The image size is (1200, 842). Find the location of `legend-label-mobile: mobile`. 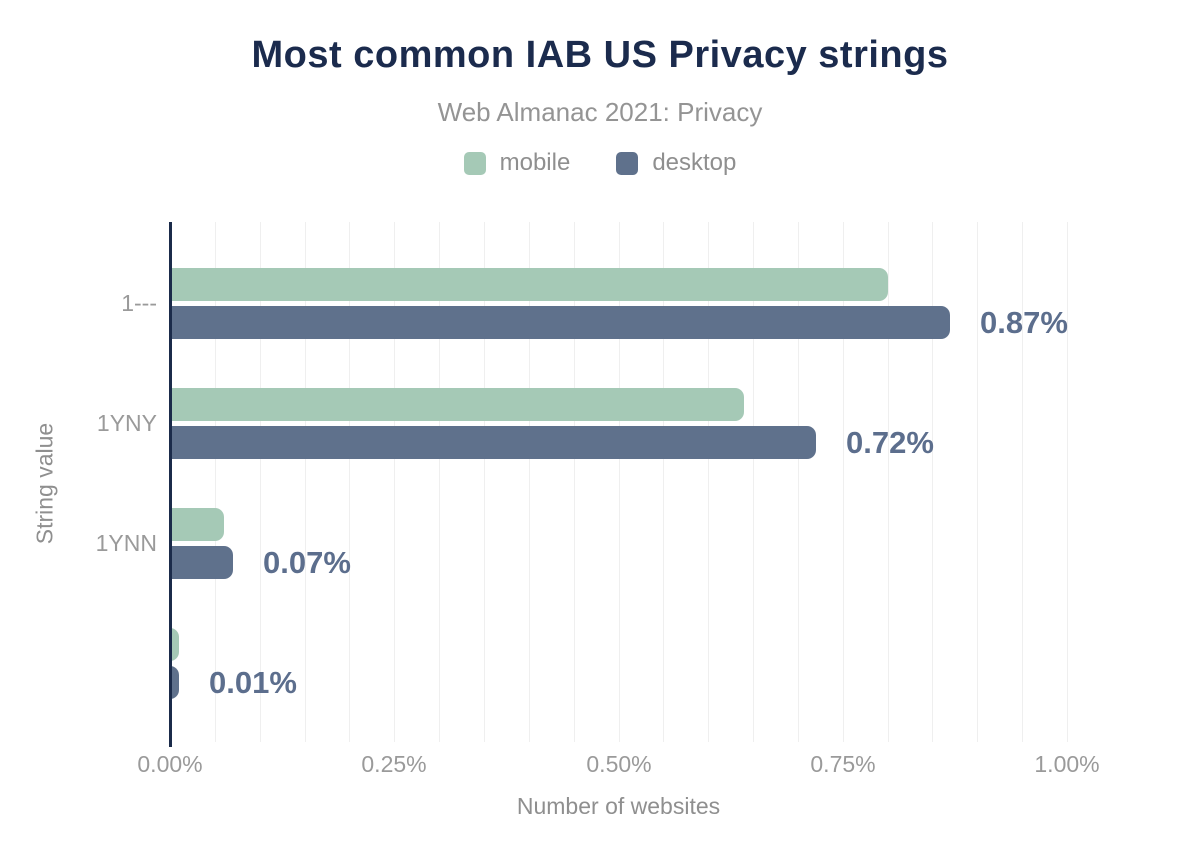

legend-label-mobile: mobile is located at coordinates (535, 162).